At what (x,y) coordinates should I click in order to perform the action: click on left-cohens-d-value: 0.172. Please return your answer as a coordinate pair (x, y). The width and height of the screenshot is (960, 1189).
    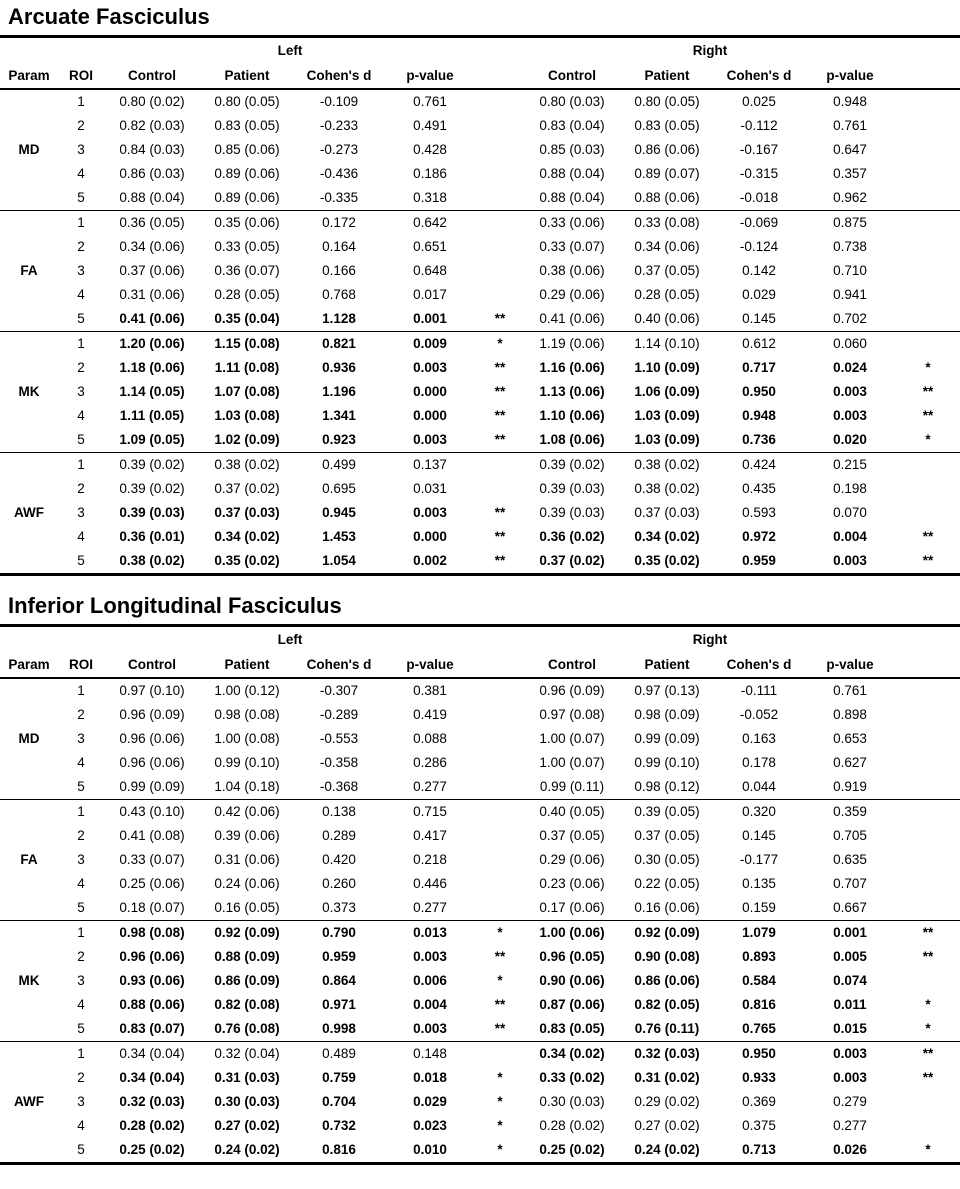
    Looking at the image, I should click on (339, 222).